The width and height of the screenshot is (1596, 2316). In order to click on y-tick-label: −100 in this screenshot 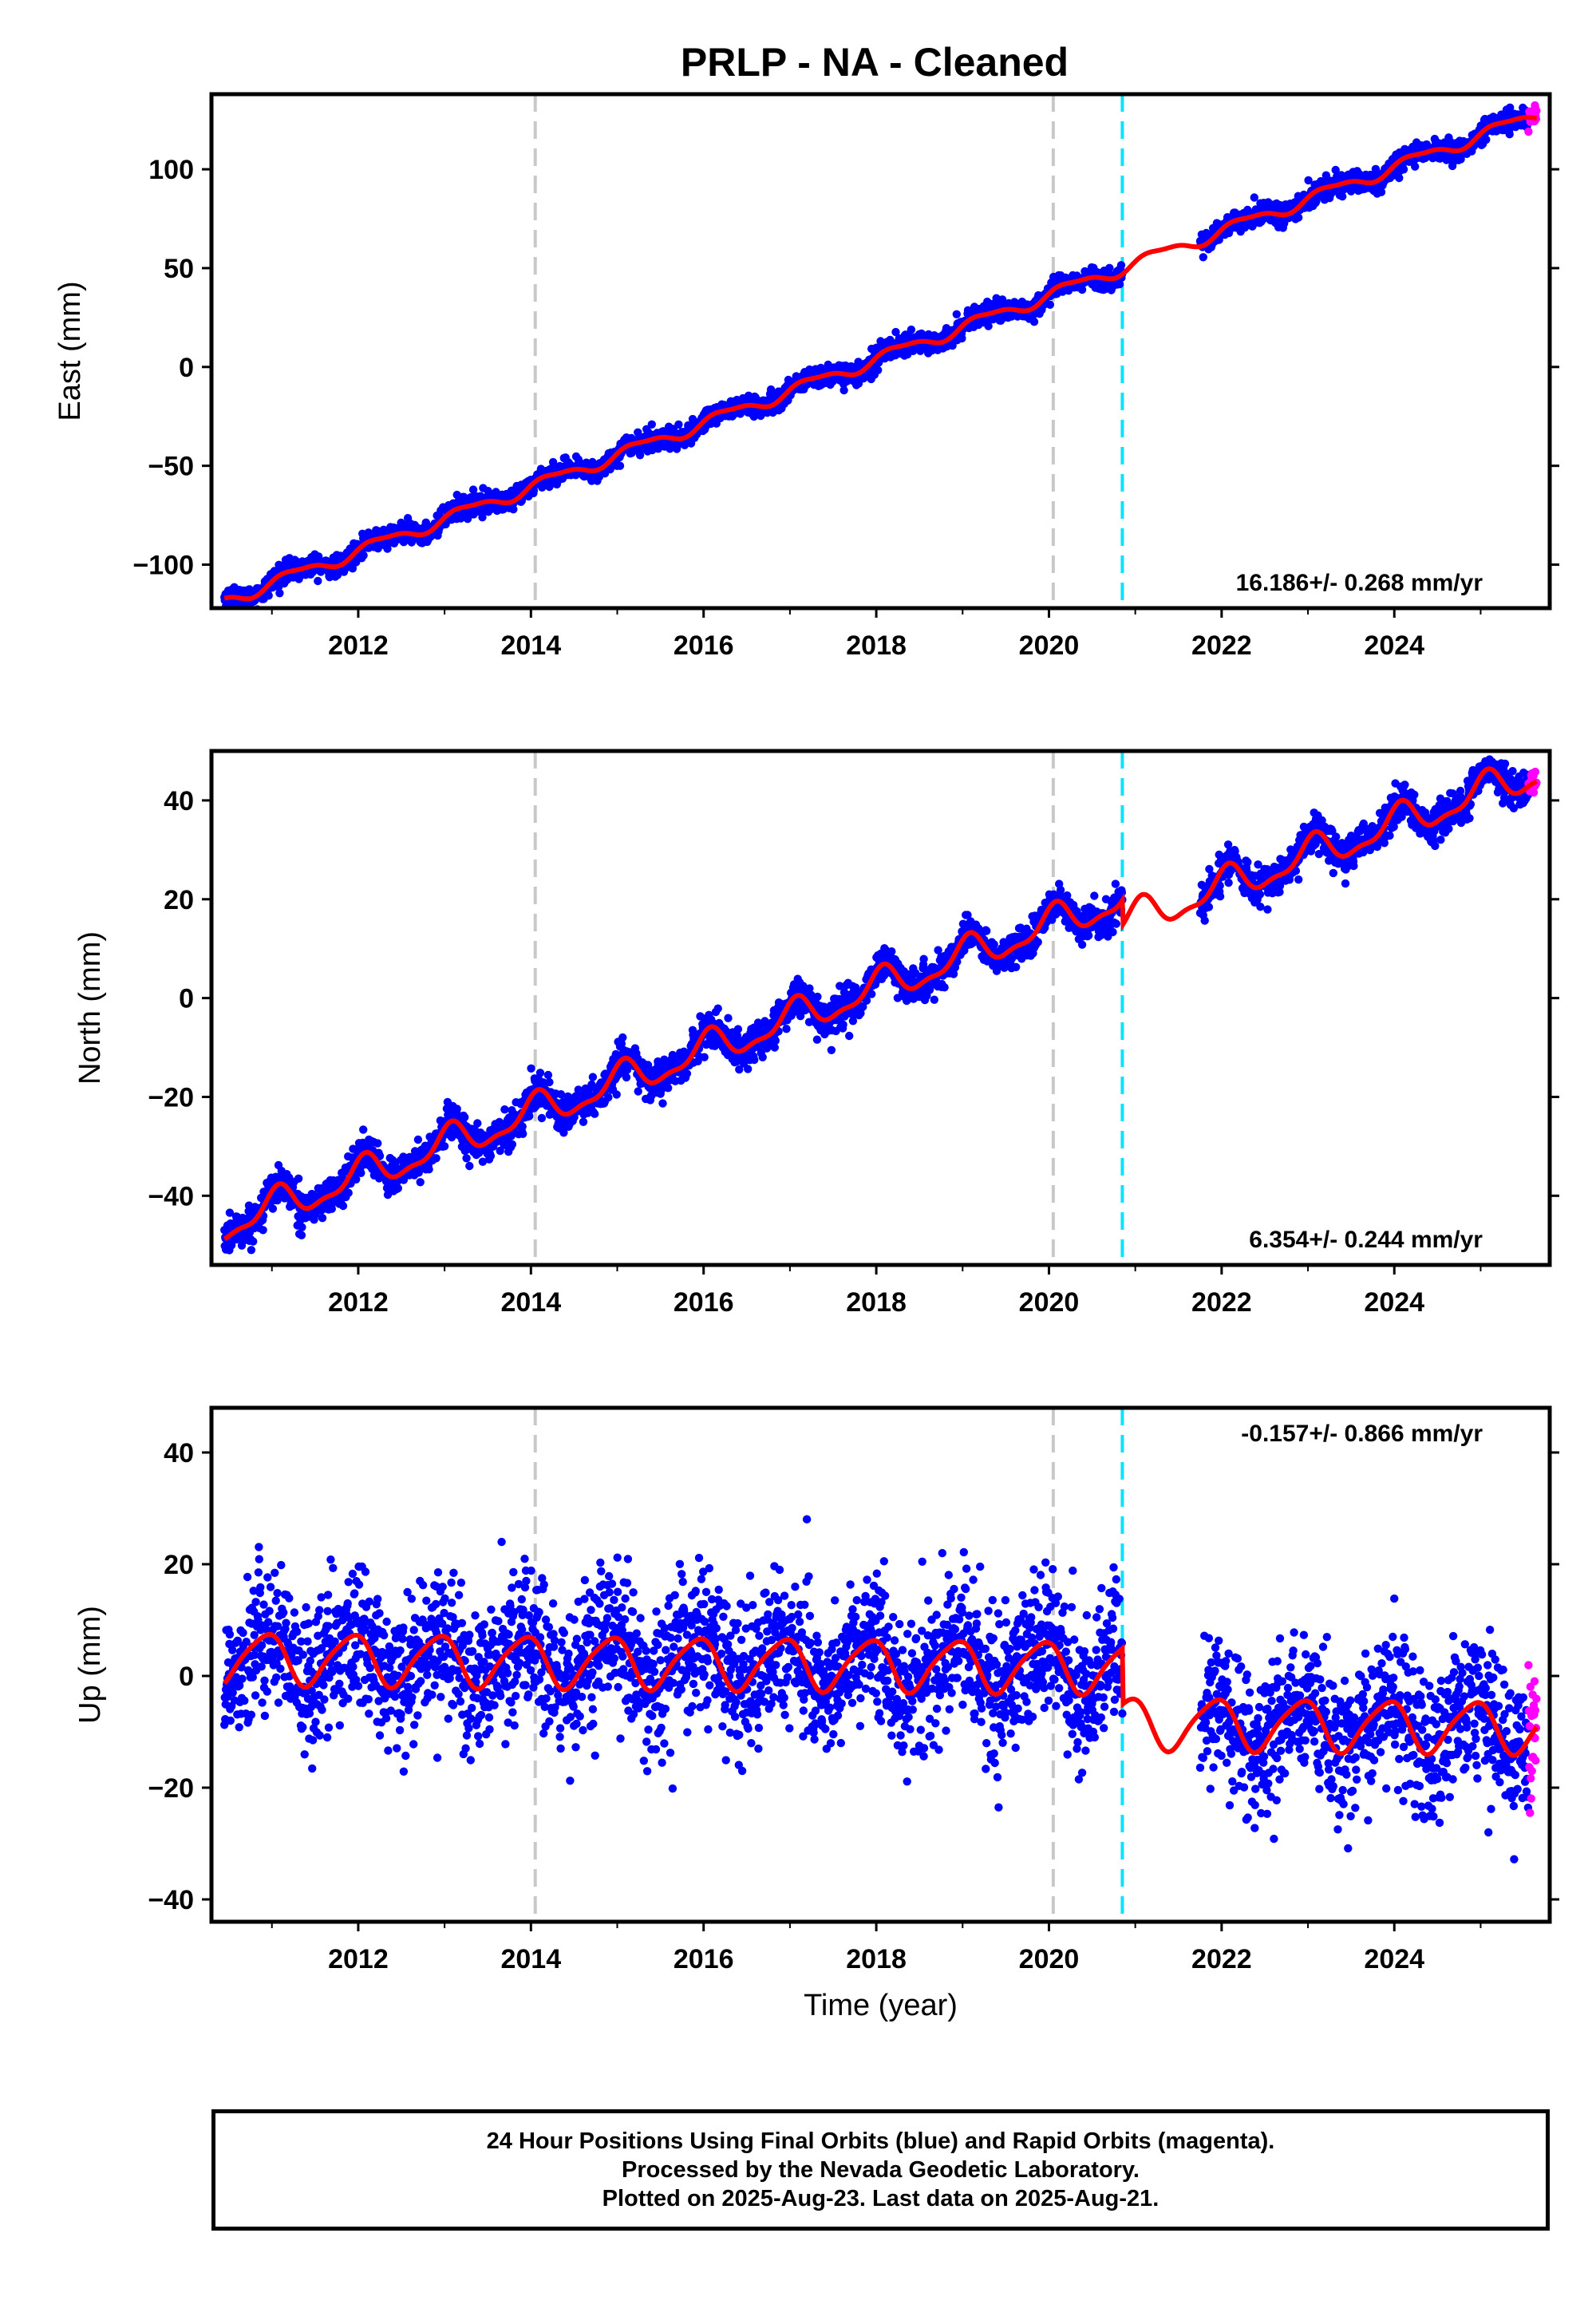, I will do `click(163, 566)`.